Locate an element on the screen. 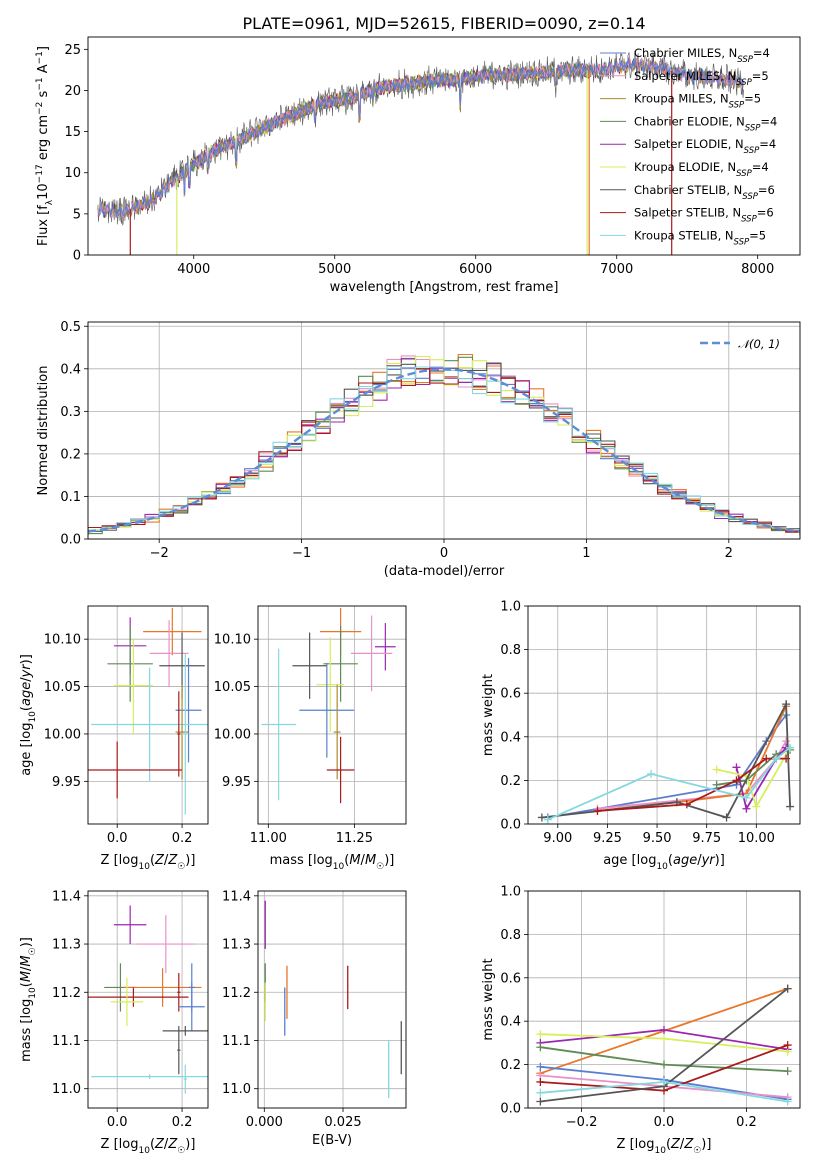 The image size is (819, 1170). y-tick-label: 0.8 is located at coordinates (510, 650).